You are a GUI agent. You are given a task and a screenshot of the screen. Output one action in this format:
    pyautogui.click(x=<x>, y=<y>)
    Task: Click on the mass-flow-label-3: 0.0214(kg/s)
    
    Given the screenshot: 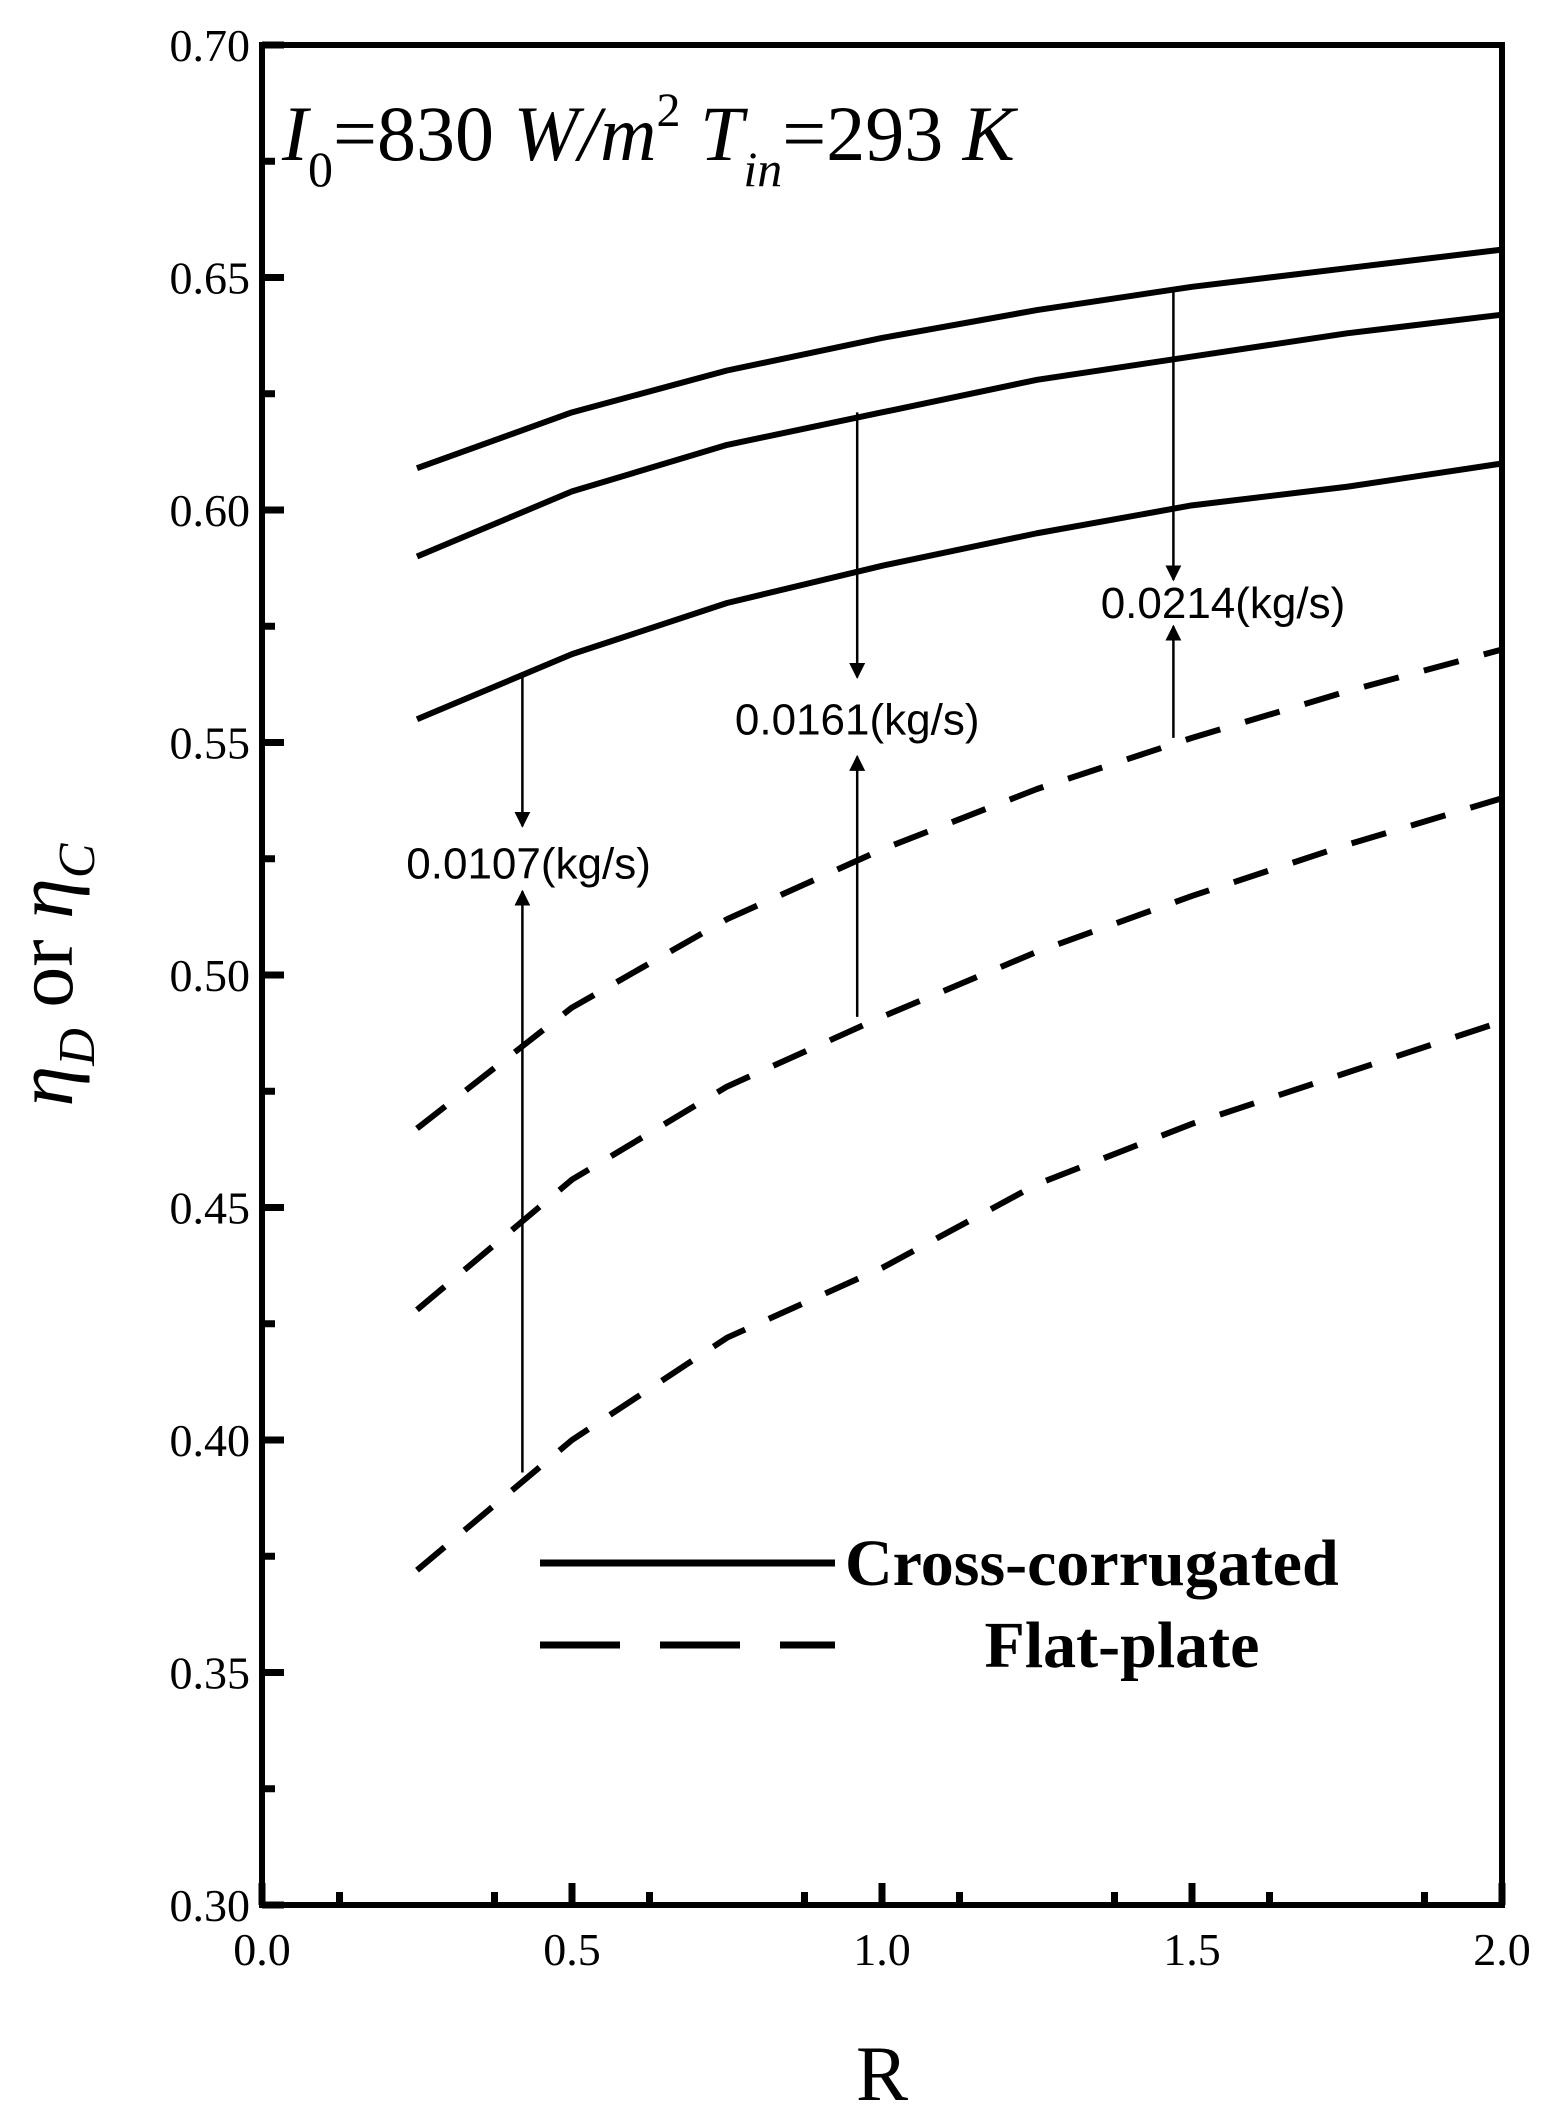 What is the action you would take?
    pyautogui.click(x=1223, y=603)
    